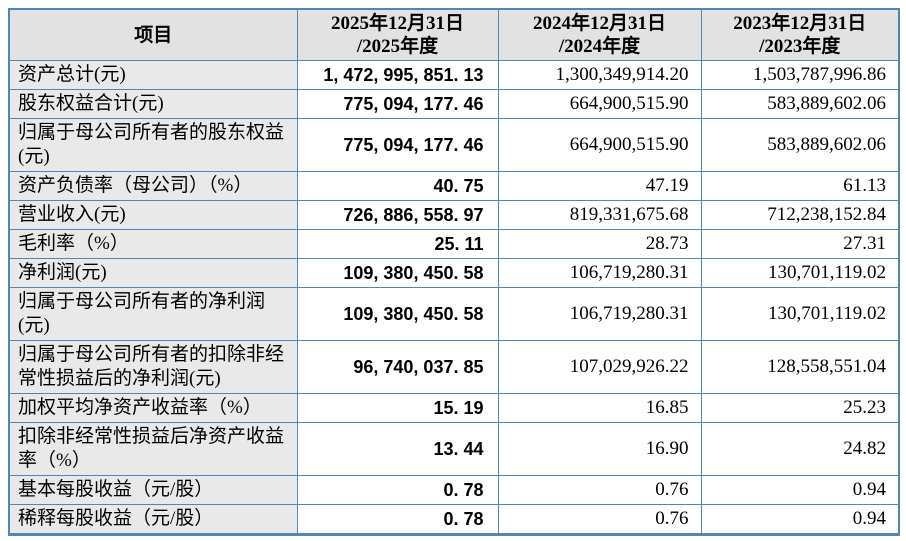 This screenshot has height=541, width=906. I want to click on value-2024: 107,029,926.22, so click(599, 367).